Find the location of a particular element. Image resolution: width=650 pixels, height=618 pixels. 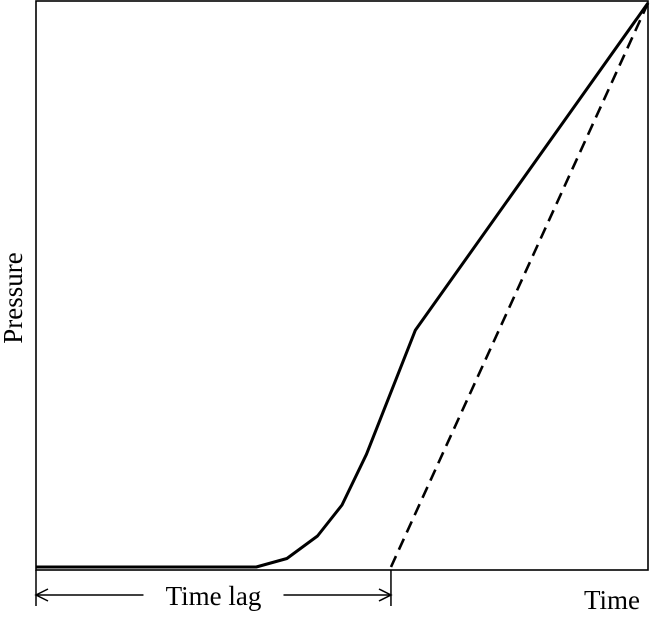

time-lag-label-background is located at coordinates (213, 595).